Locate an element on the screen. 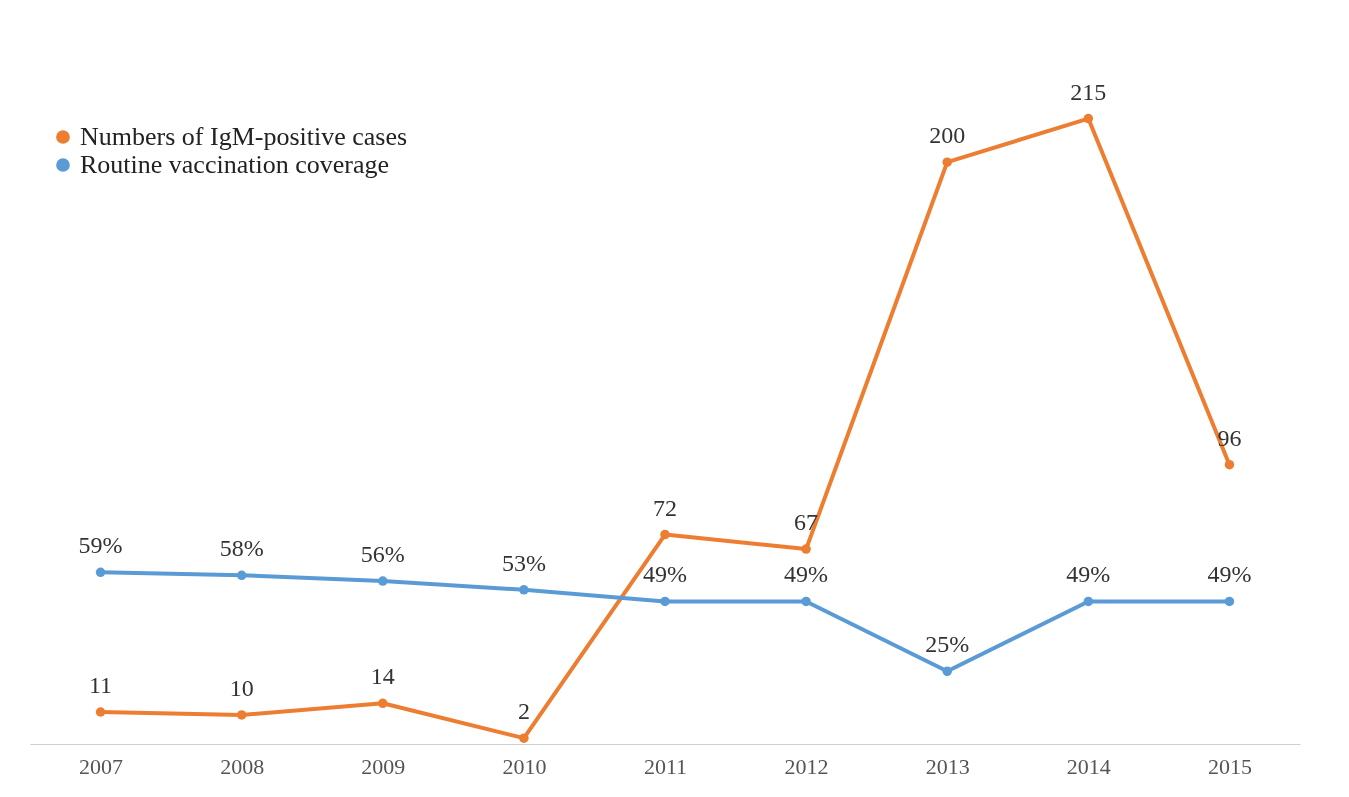 The width and height of the screenshot is (1349, 797). data-label: 59% is located at coordinates (100, 545).